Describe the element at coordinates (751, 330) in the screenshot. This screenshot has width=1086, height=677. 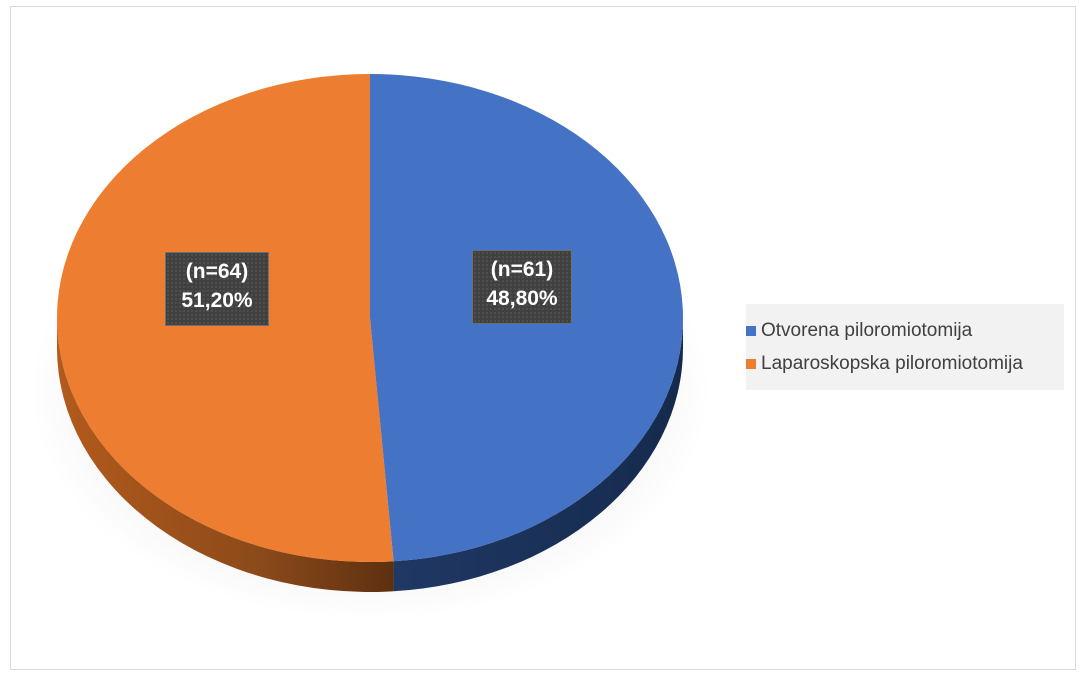
I see `legend-swatch-otvorena` at that location.